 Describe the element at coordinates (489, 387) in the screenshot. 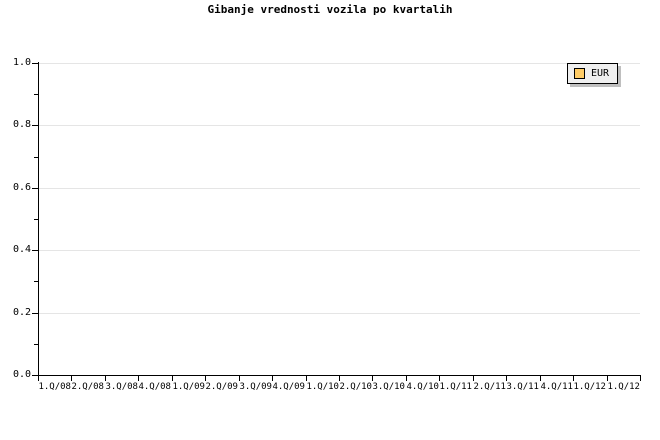

I see `x-axis-tick-label: 2.Q/11` at that location.